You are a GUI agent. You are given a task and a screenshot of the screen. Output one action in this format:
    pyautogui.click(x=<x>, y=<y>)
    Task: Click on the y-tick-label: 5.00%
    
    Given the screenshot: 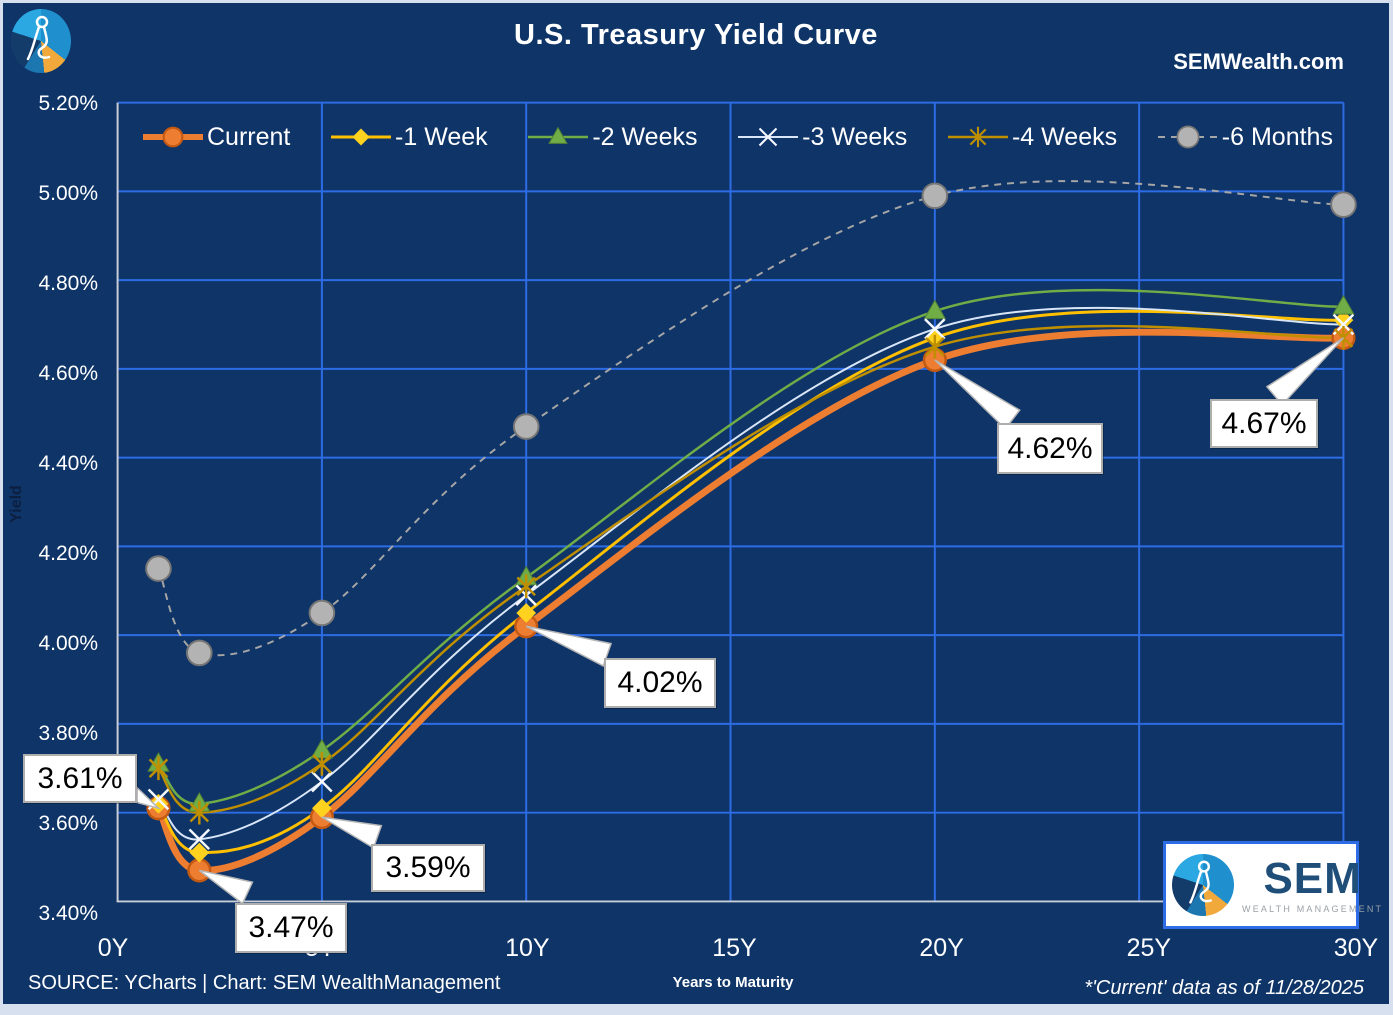 What is the action you would take?
    pyautogui.click(x=68, y=193)
    